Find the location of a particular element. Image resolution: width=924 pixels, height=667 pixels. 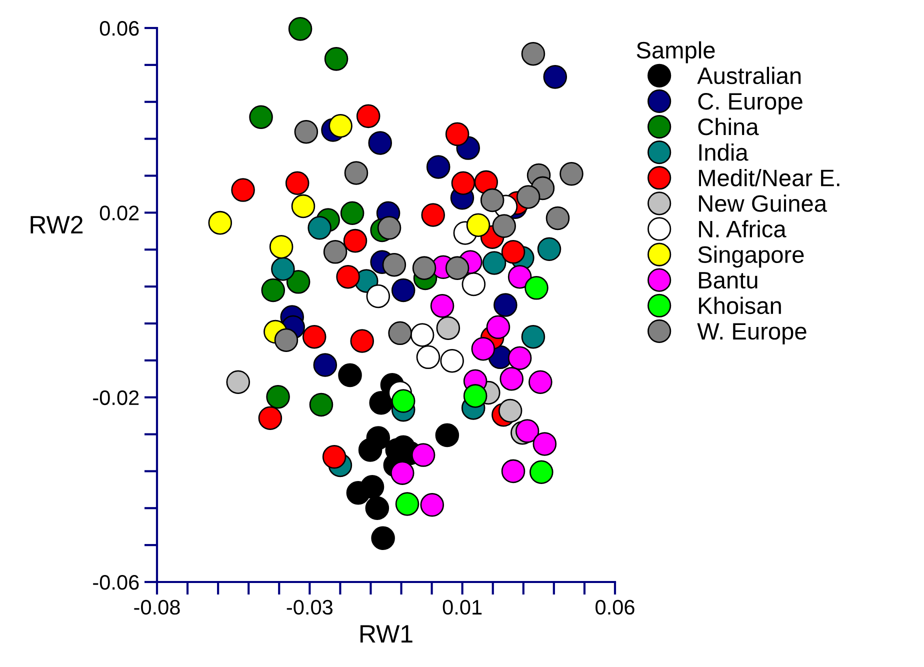

legend-title: Sample is located at coordinates (675, 52).